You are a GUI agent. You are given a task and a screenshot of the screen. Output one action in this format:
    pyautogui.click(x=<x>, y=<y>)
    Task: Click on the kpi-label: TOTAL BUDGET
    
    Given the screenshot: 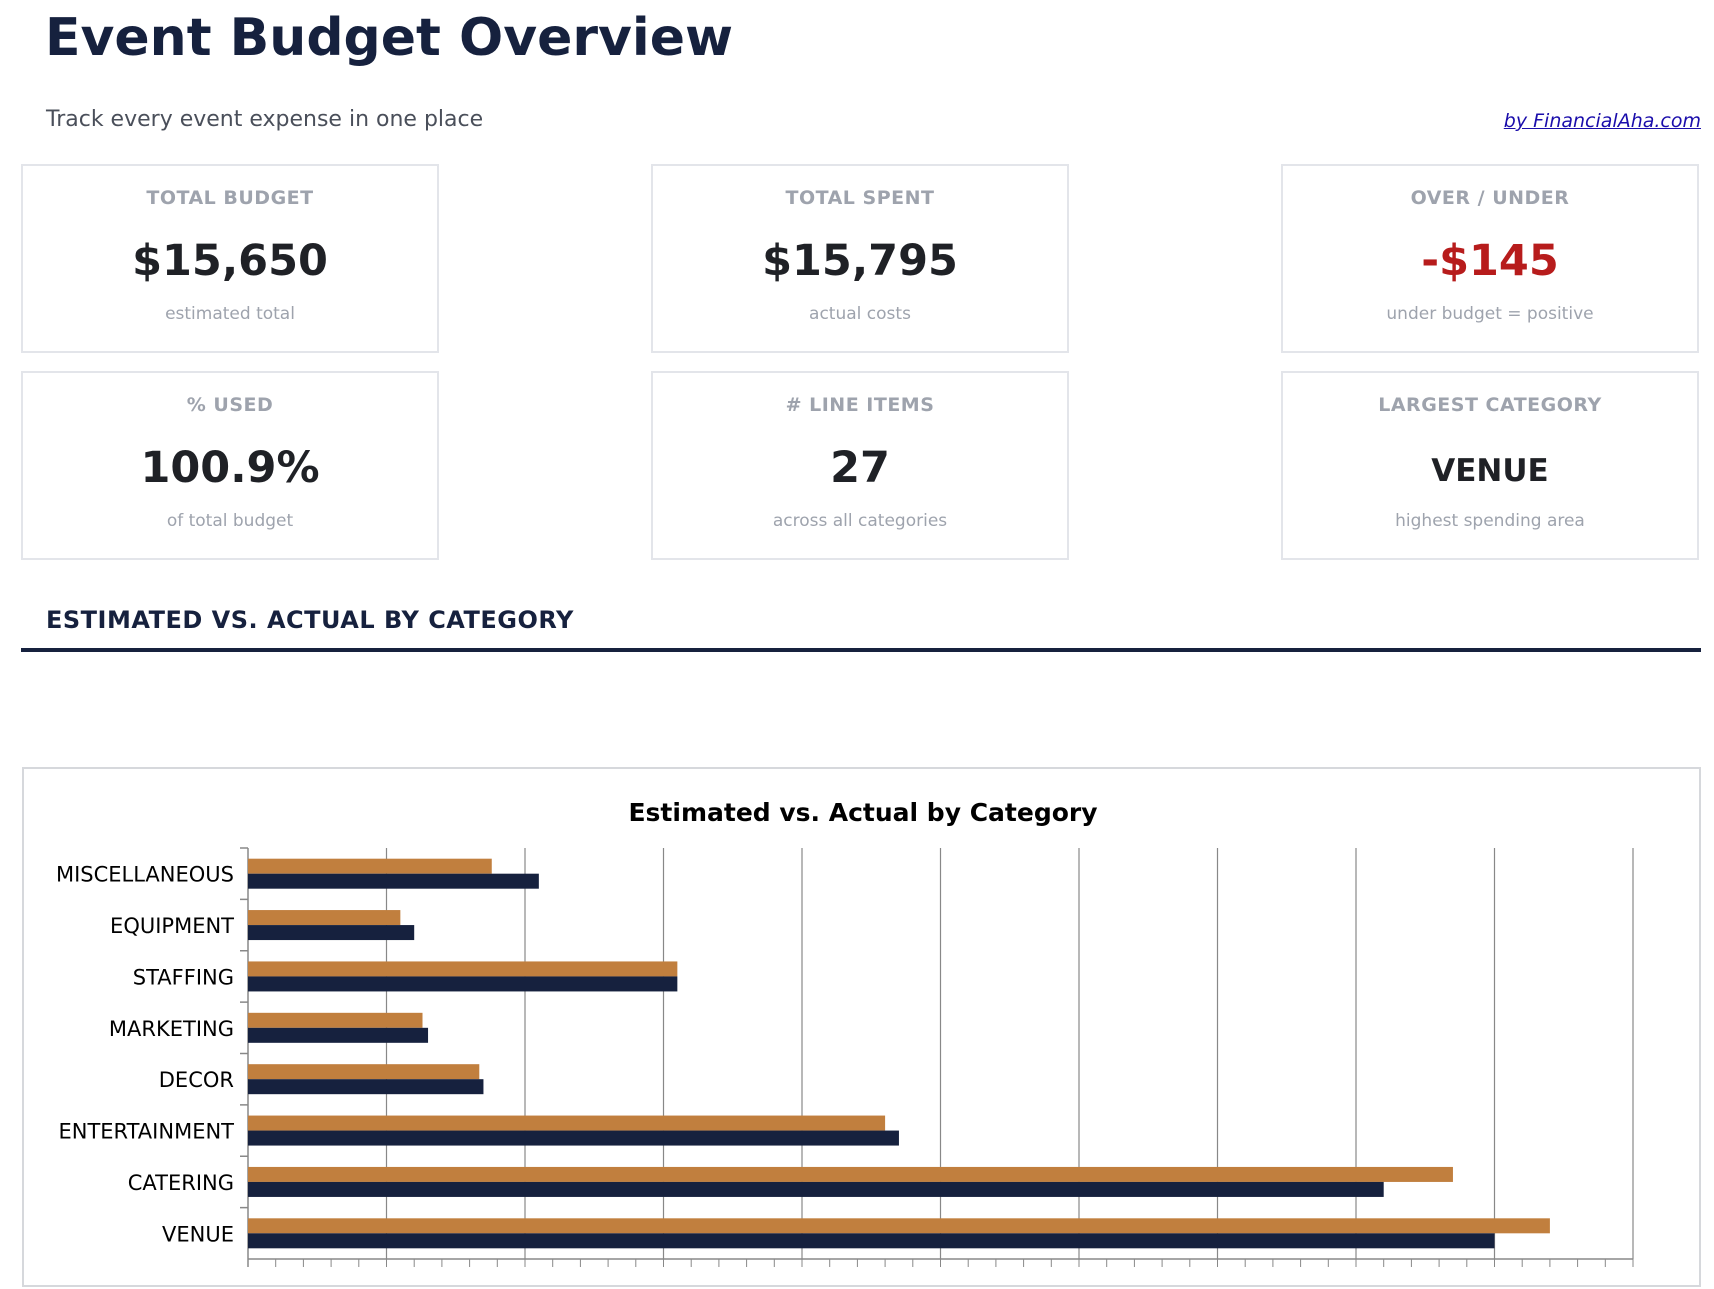 What is the action you would take?
    pyautogui.click(x=230, y=198)
    